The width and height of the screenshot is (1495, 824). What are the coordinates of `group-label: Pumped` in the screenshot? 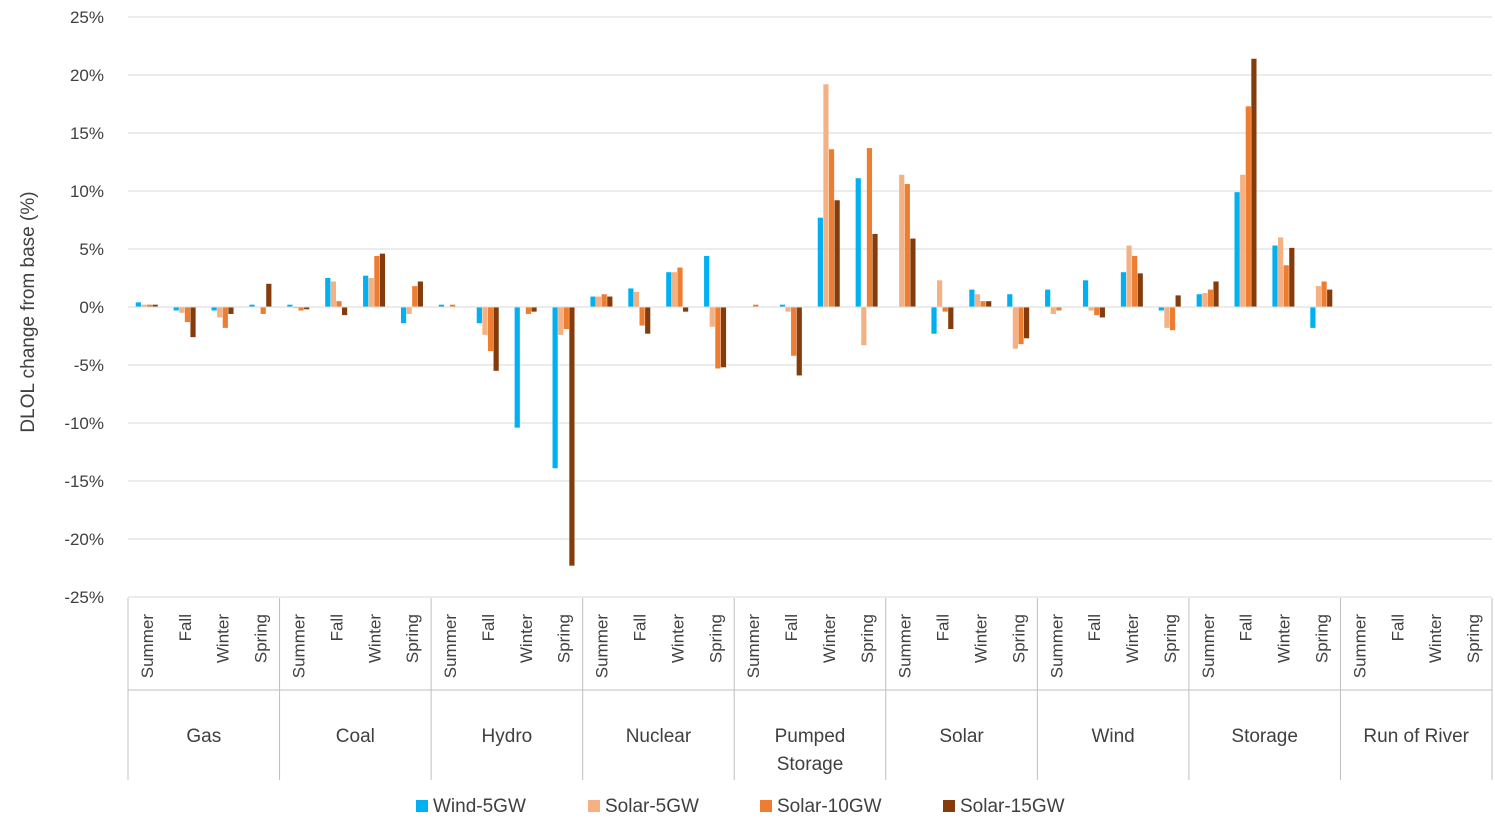 It's located at (810, 736).